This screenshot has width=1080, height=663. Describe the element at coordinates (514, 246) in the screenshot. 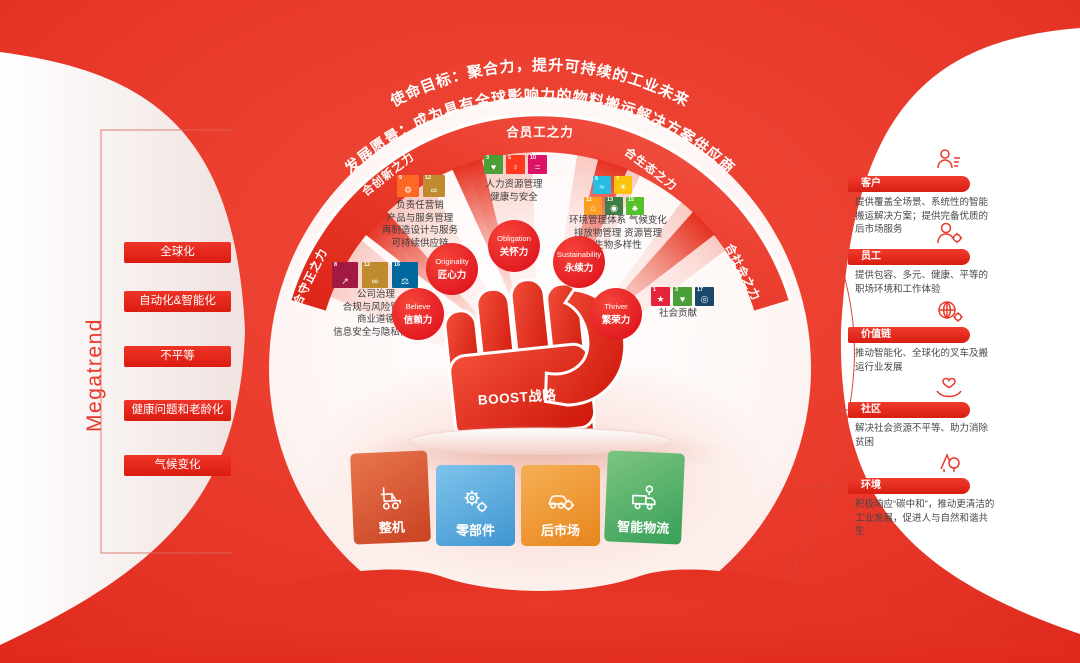

I see `power-circle-obligation: Obligation 关怀力` at that location.